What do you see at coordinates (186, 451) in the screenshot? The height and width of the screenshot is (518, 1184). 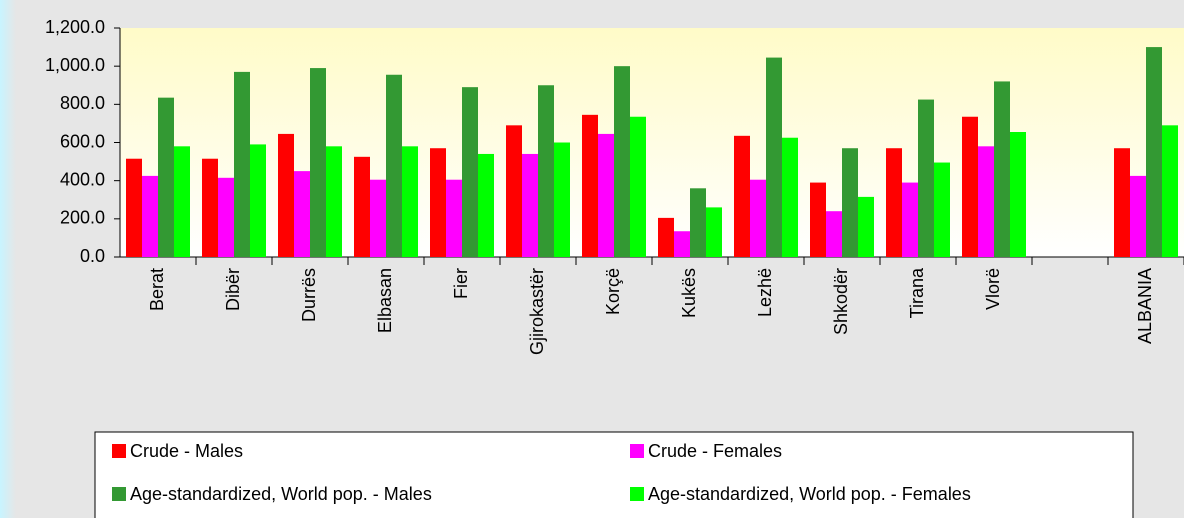 I see `legend-label: Crude - Males` at bounding box center [186, 451].